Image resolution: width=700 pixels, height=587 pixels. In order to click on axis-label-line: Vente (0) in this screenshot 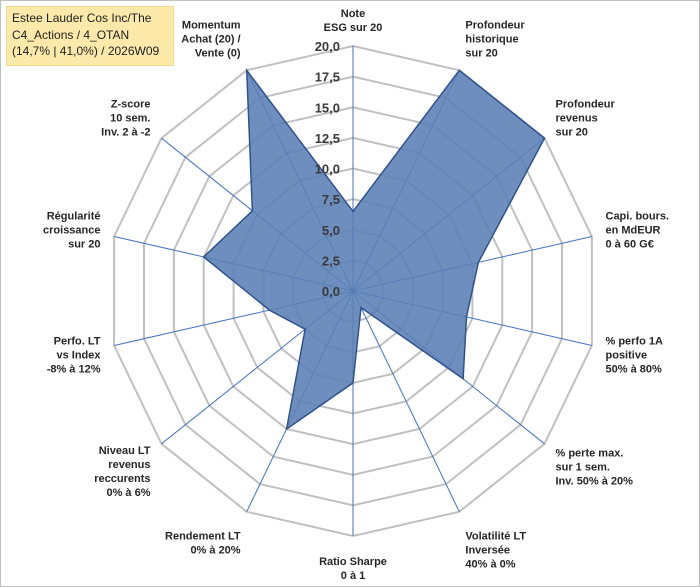, I will do `click(218, 54)`.